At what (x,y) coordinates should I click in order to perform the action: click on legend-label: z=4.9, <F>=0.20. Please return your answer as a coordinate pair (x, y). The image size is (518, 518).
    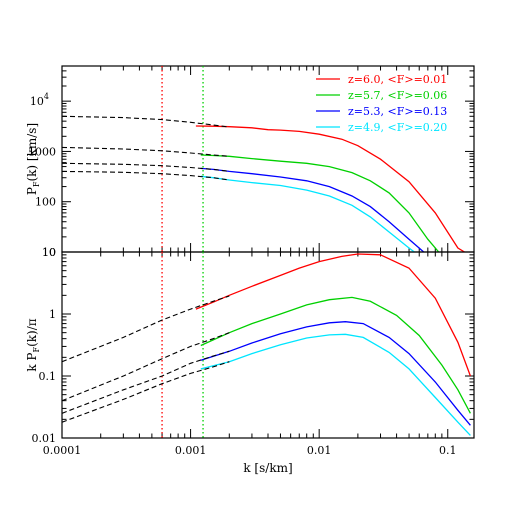
    Looking at the image, I should click on (397, 127).